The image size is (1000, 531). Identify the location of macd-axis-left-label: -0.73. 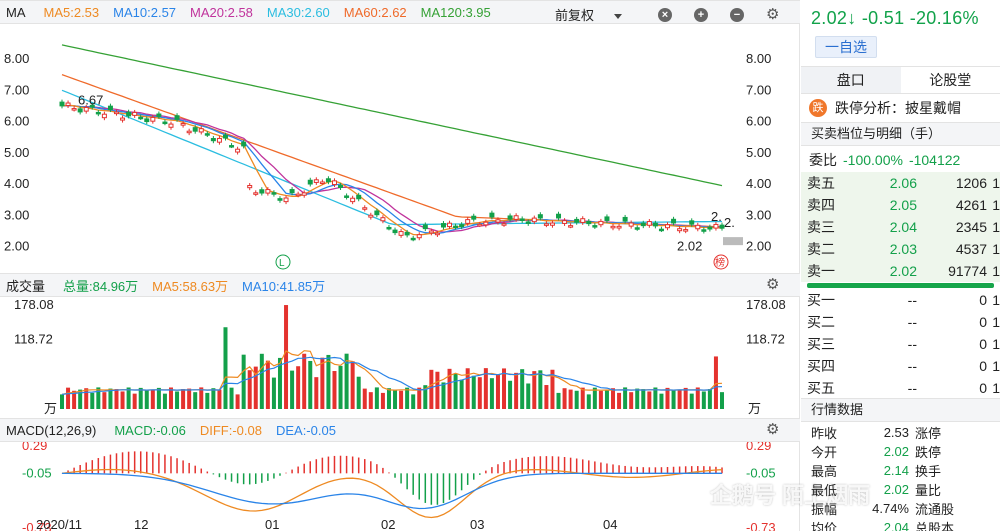
(37, 525).